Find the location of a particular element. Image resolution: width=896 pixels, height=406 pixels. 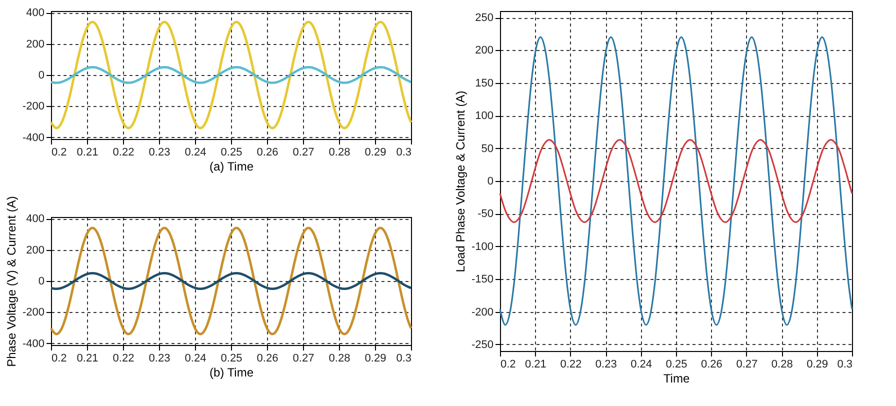

x-axis-title: Time is located at coordinates (676, 379).